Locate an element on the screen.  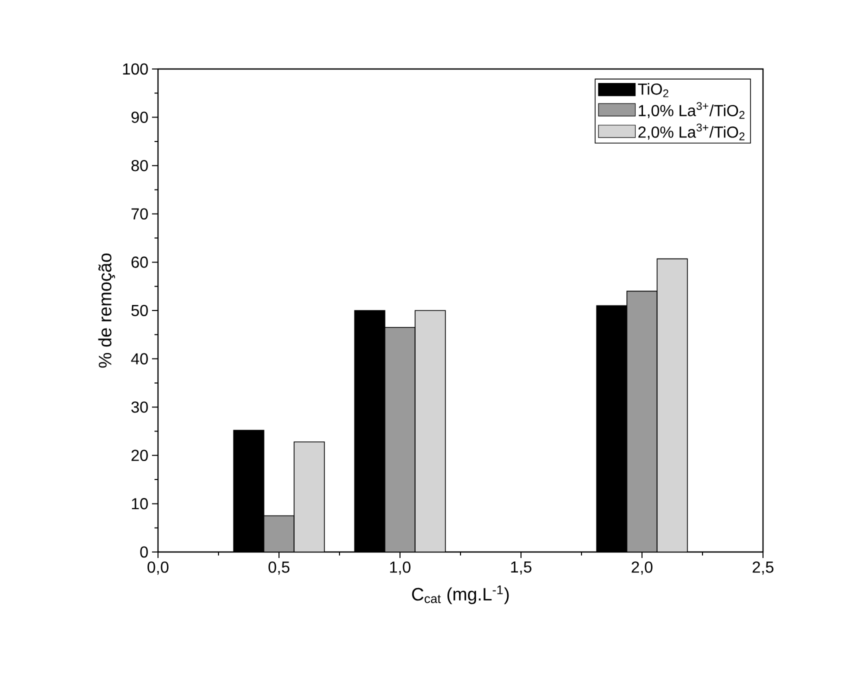
legend-label: 1,0% La$^{3+}$/TiO$_{2}$ is located at coordinates (691, 110).